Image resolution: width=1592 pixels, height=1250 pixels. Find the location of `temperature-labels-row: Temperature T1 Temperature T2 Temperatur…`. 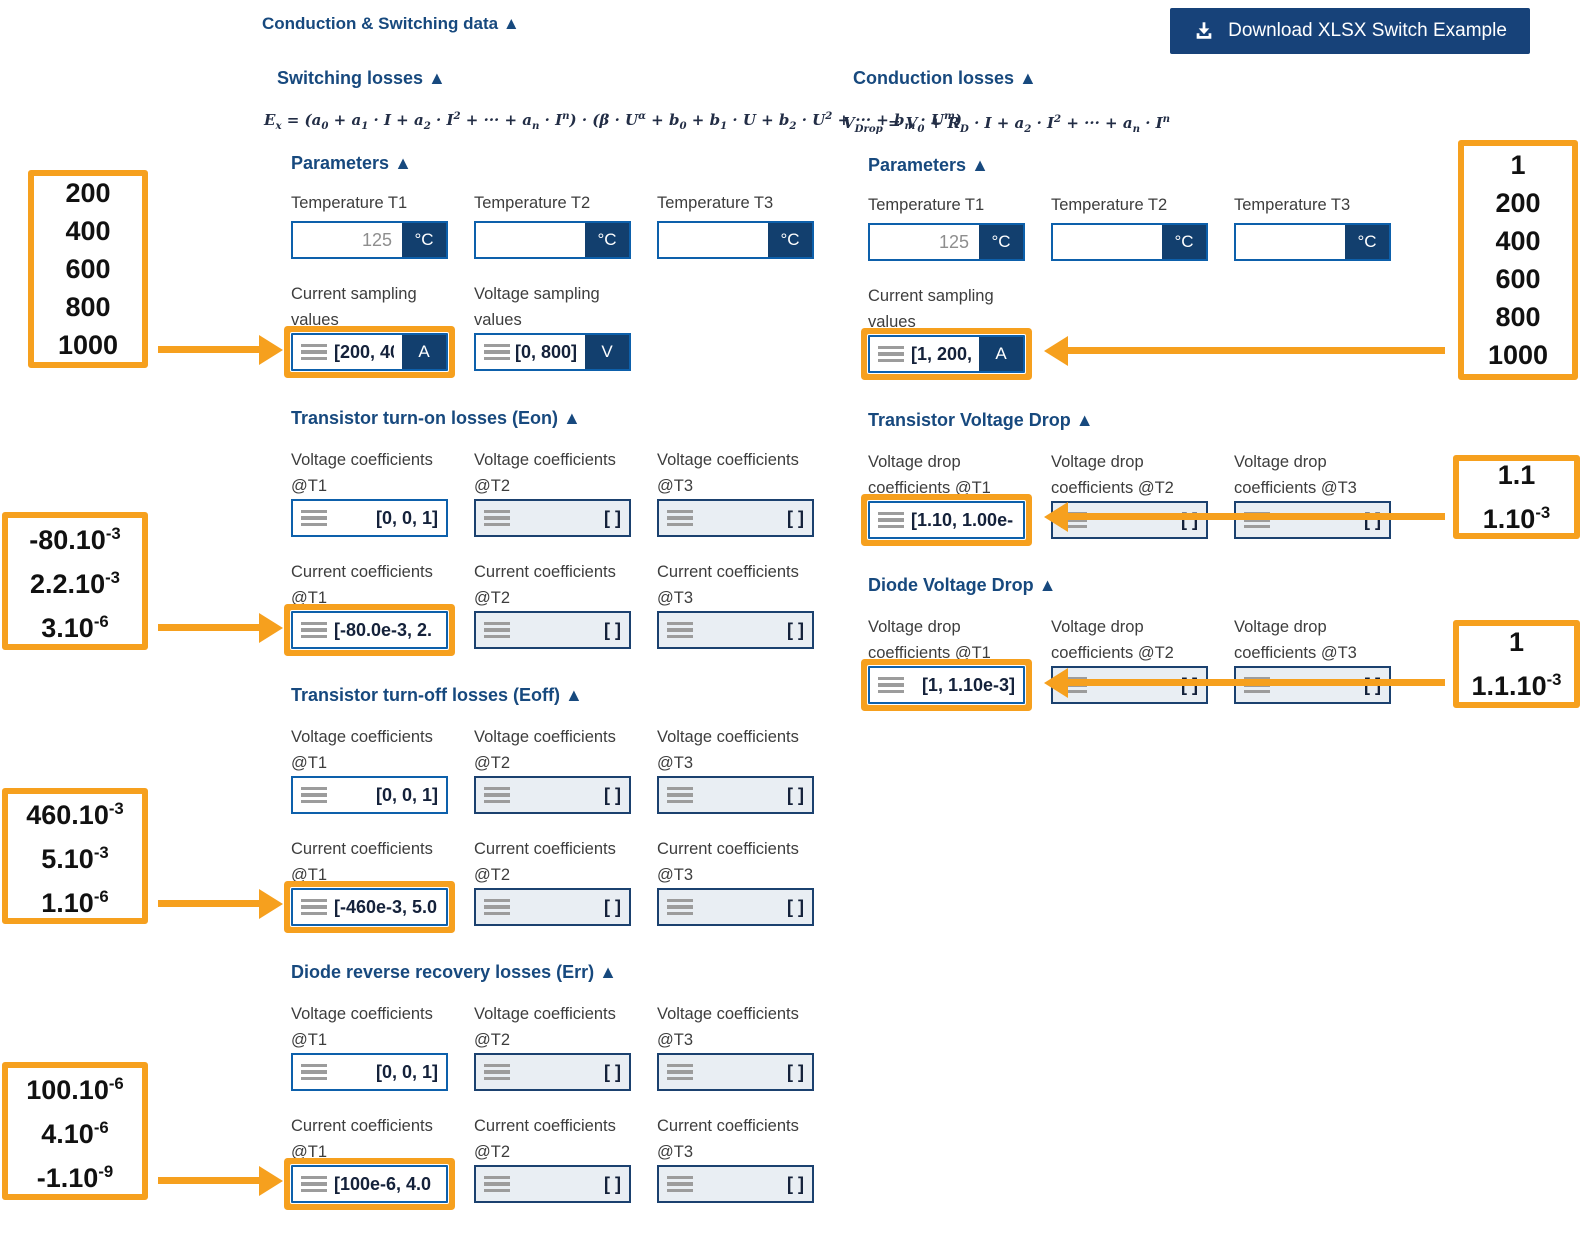

temperature-labels-row: Temperature T1 Temperature T2 Temperatur… is located at coordinates (571, 205).